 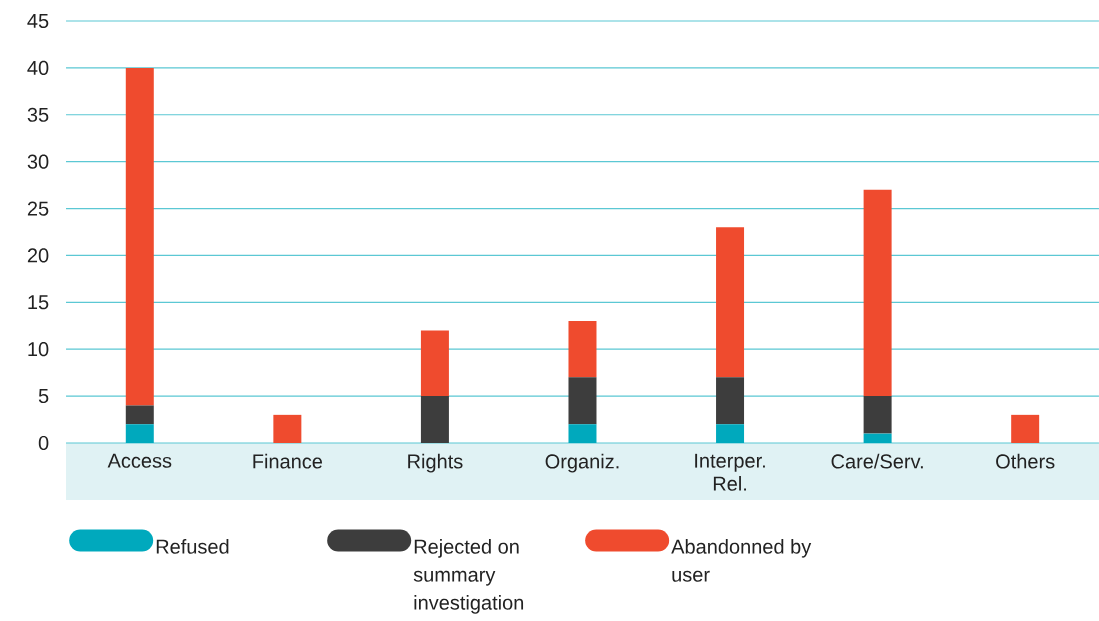 What do you see at coordinates (43, 396) in the screenshot?
I see `y-tick-label: 5` at bounding box center [43, 396].